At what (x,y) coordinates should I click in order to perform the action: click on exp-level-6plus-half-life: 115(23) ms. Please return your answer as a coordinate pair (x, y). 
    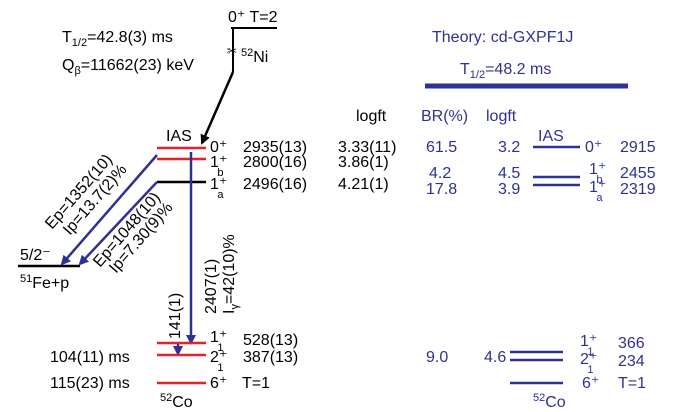
    Looking at the image, I should click on (90, 383).